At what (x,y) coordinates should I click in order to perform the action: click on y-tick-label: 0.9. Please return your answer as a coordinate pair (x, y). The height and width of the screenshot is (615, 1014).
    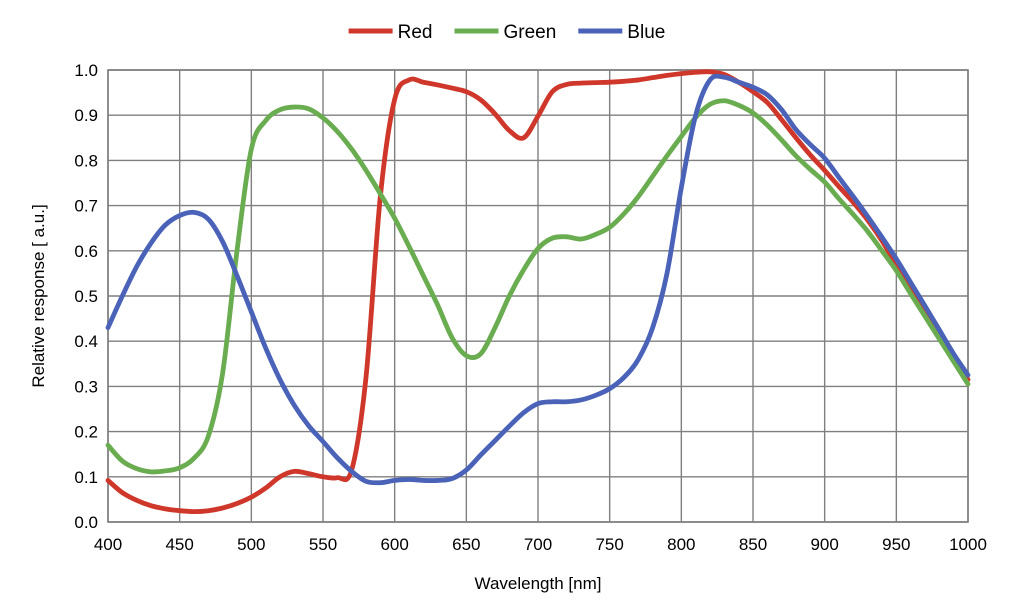
    Looking at the image, I should click on (86, 115).